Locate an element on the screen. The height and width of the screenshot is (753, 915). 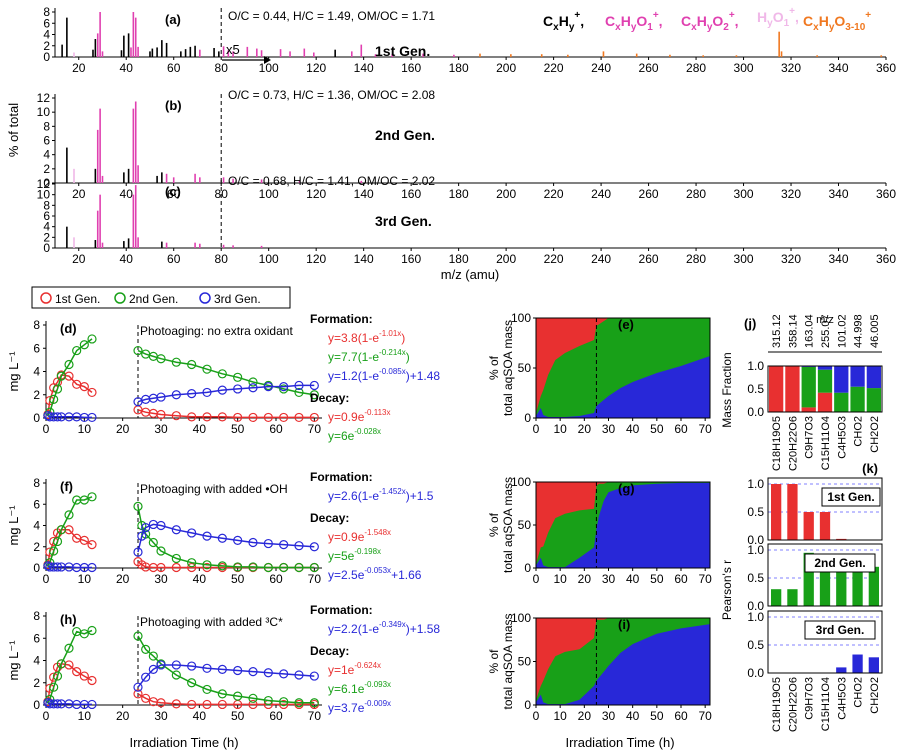
y-tick-label: 6 is located at coordinates (46, 23).